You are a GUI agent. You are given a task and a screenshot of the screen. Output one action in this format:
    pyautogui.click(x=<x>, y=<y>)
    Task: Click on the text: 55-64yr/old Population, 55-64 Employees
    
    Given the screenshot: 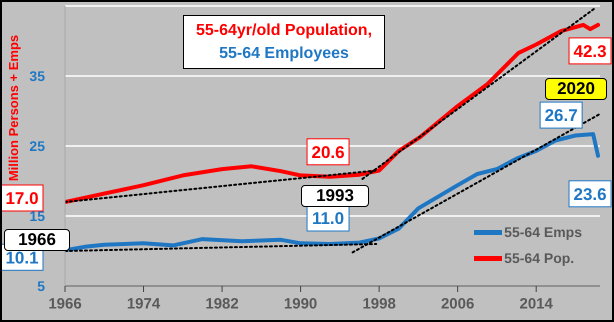 What is the action you would take?
    pyautogui.click(x=284, y=42)
    